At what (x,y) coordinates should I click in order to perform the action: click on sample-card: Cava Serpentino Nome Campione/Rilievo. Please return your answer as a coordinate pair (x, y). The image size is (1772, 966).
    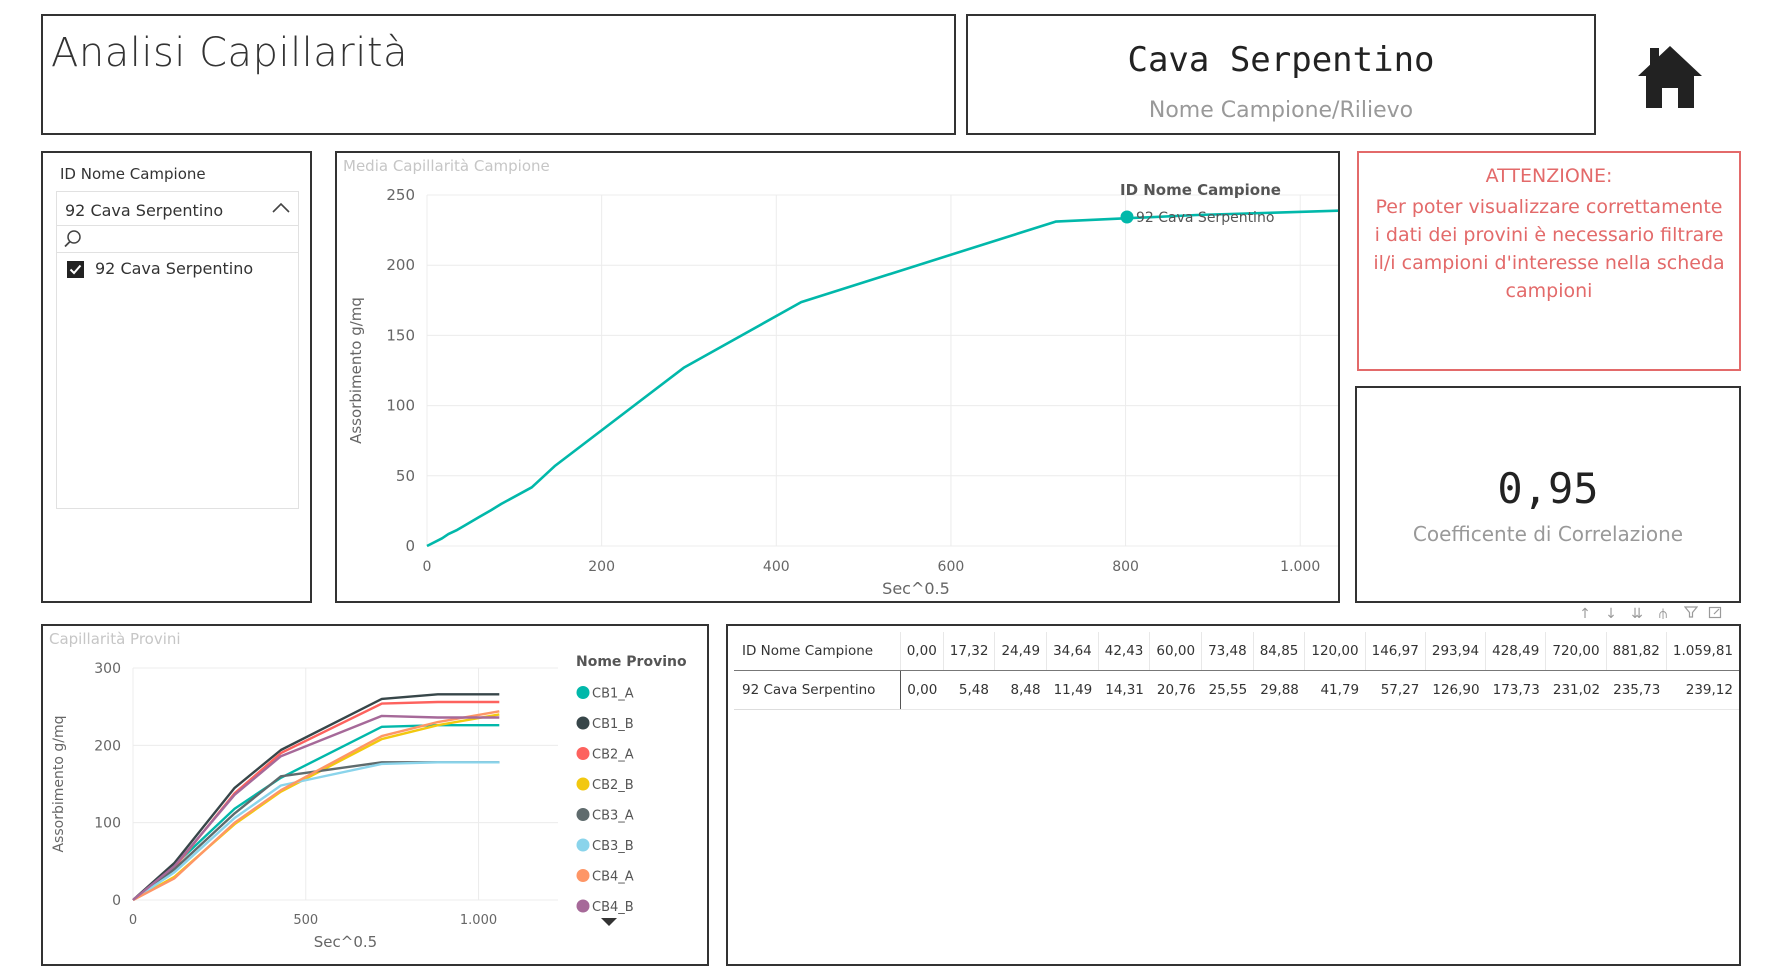
    Looking at the image, I should click on (1281, 74).